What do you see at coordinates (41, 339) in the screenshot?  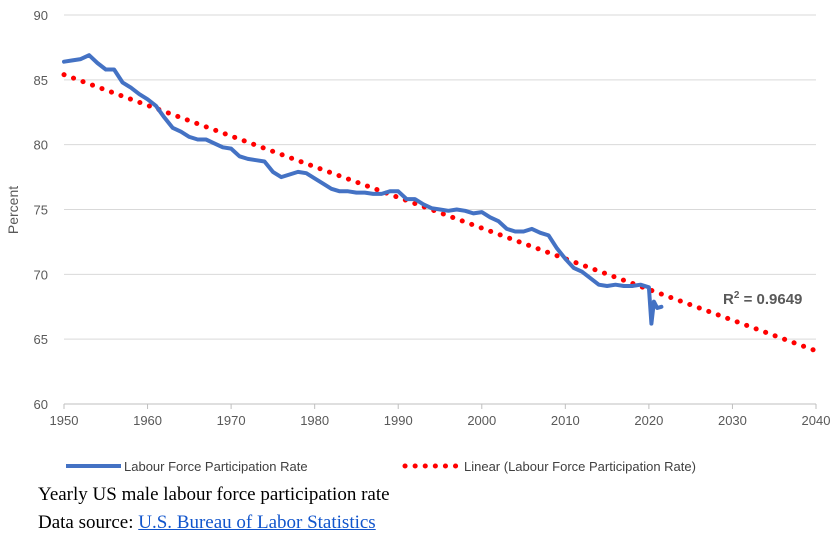 I see `y-tick-label-65: 65` at bounding box center [41, 339].